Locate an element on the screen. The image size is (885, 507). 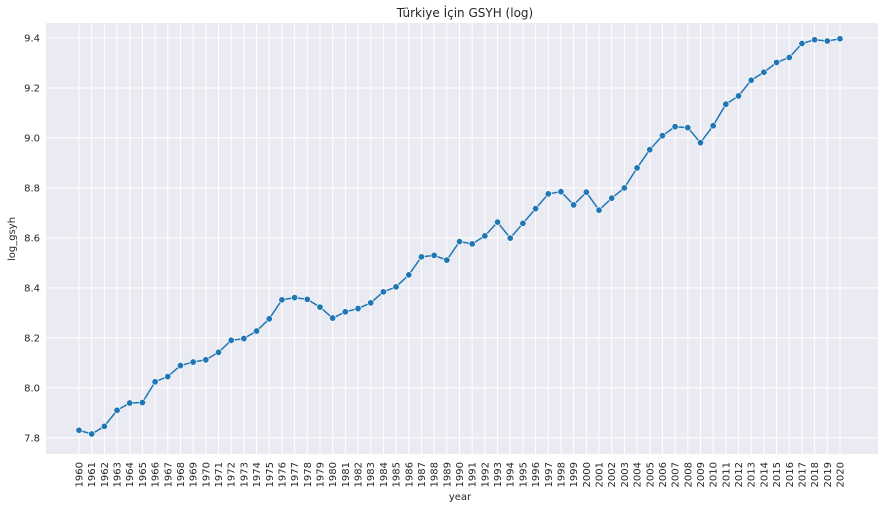
x-tick-label: 1993 is located at coordinates (498, 474).